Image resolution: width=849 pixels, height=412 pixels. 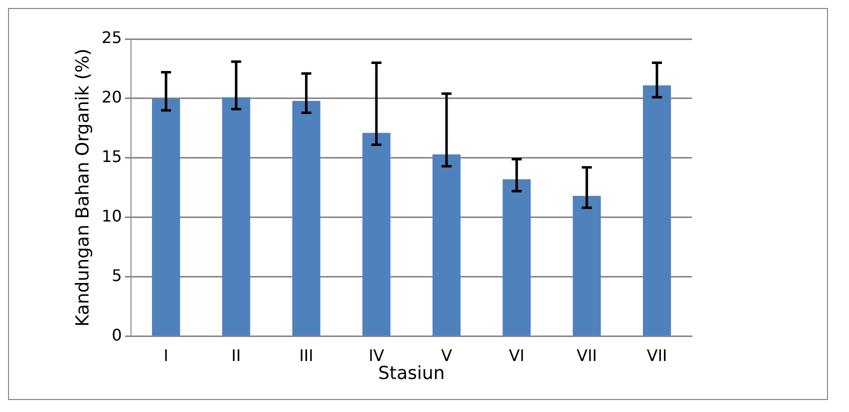 I want to click on y-tick-label: 20, so click(x=112, y=97).